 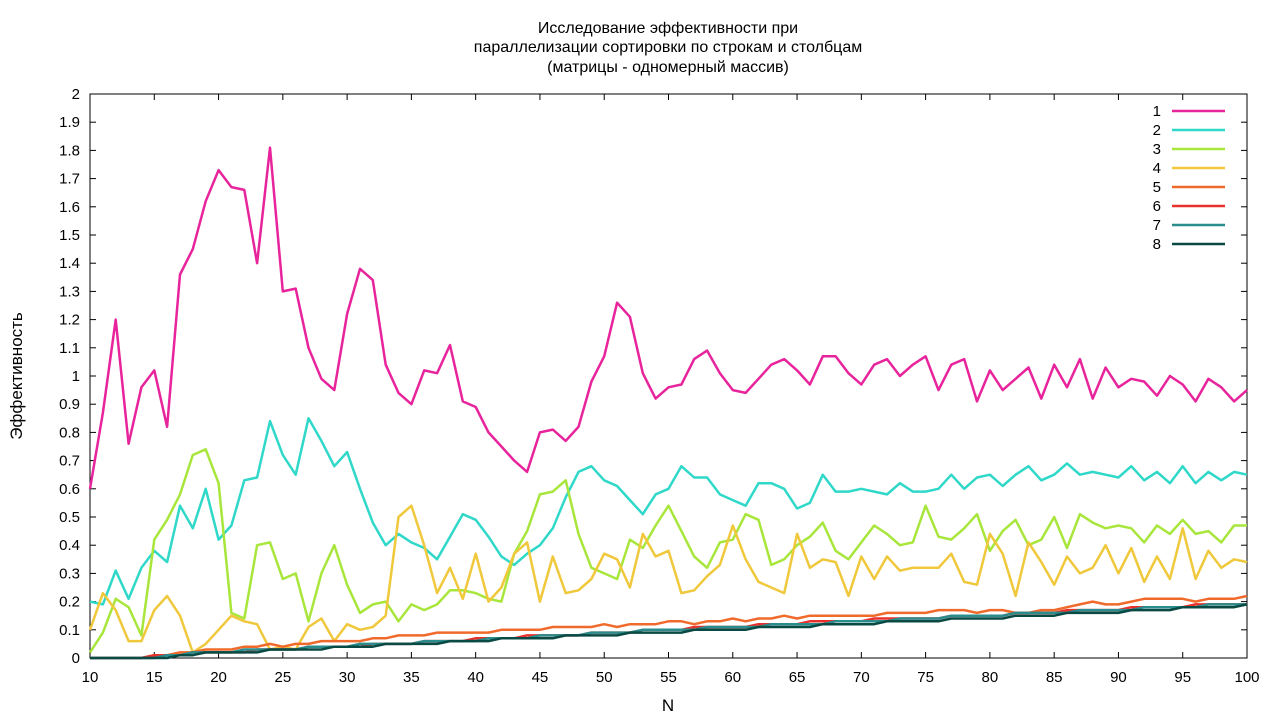 What do you see at coordinates (69, 489) in the screenshot?
I see `y-tick-label: 0.6` at bounding box center [69, 489].